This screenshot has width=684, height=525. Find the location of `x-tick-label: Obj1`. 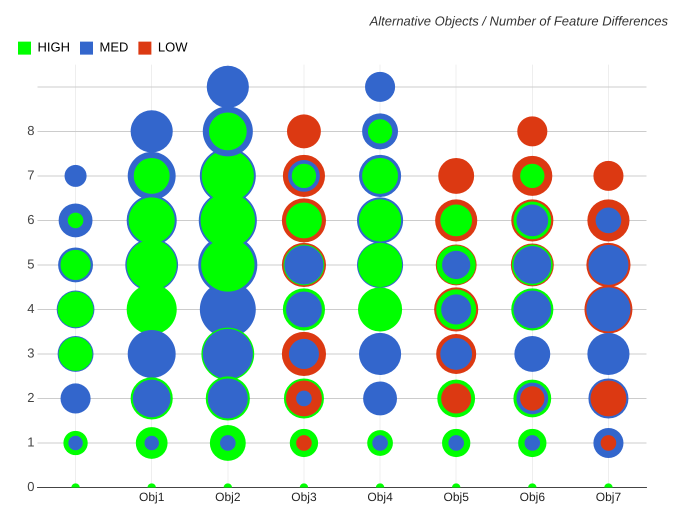

x-tick-label: Obj1 is located at coordinates (152, 497).